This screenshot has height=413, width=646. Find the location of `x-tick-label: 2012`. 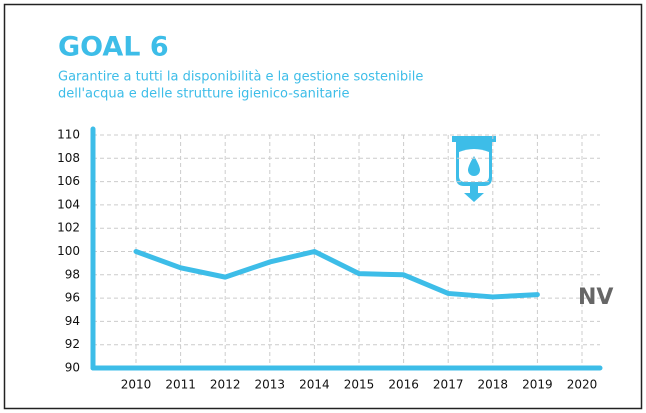

x-tick-label: 2012 is located at coordinates (225, 385).